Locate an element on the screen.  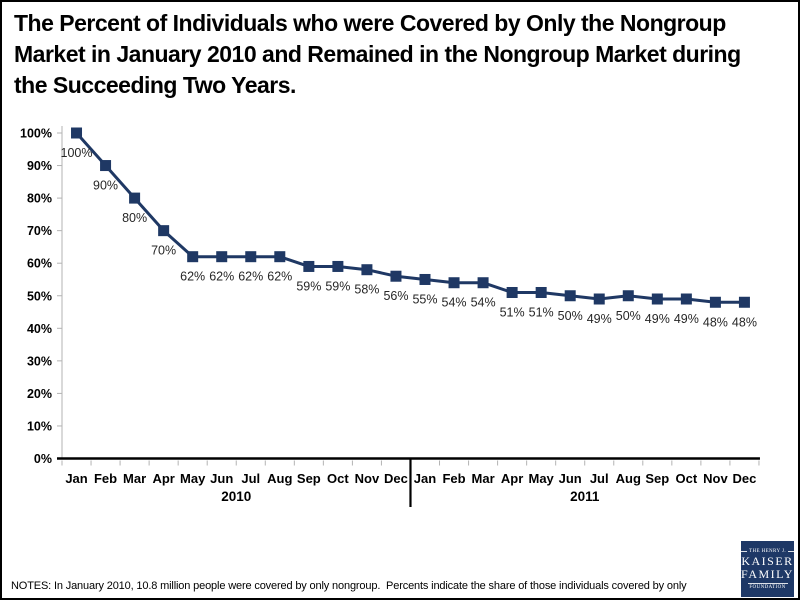
logo-rule-left is located at coordinates (744, 551).